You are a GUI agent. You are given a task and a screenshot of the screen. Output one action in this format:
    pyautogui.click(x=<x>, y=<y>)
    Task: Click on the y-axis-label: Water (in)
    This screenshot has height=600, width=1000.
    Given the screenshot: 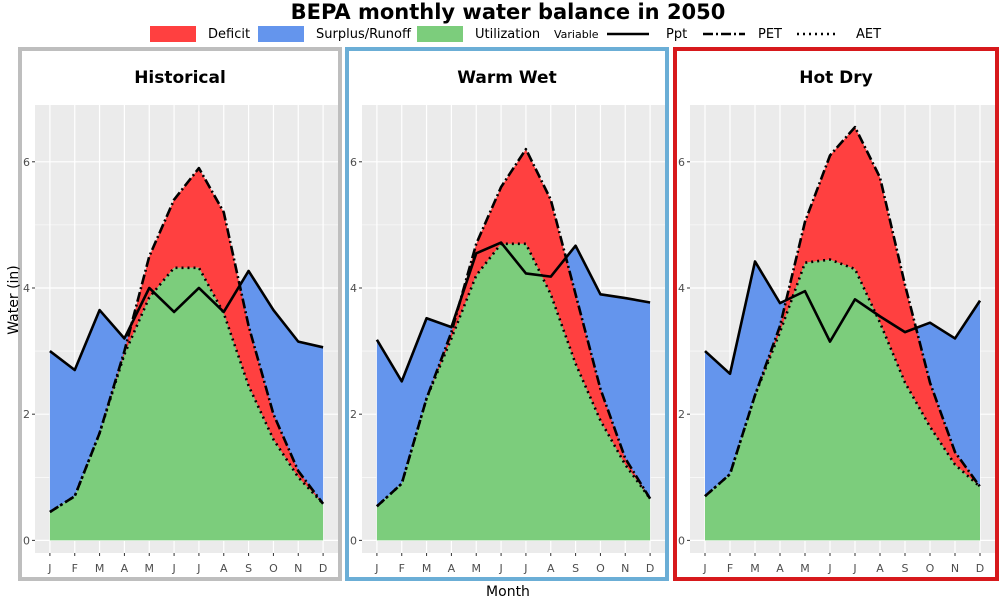 What is the action you would take?
    pyautogui.click(x=14, y=300)
    